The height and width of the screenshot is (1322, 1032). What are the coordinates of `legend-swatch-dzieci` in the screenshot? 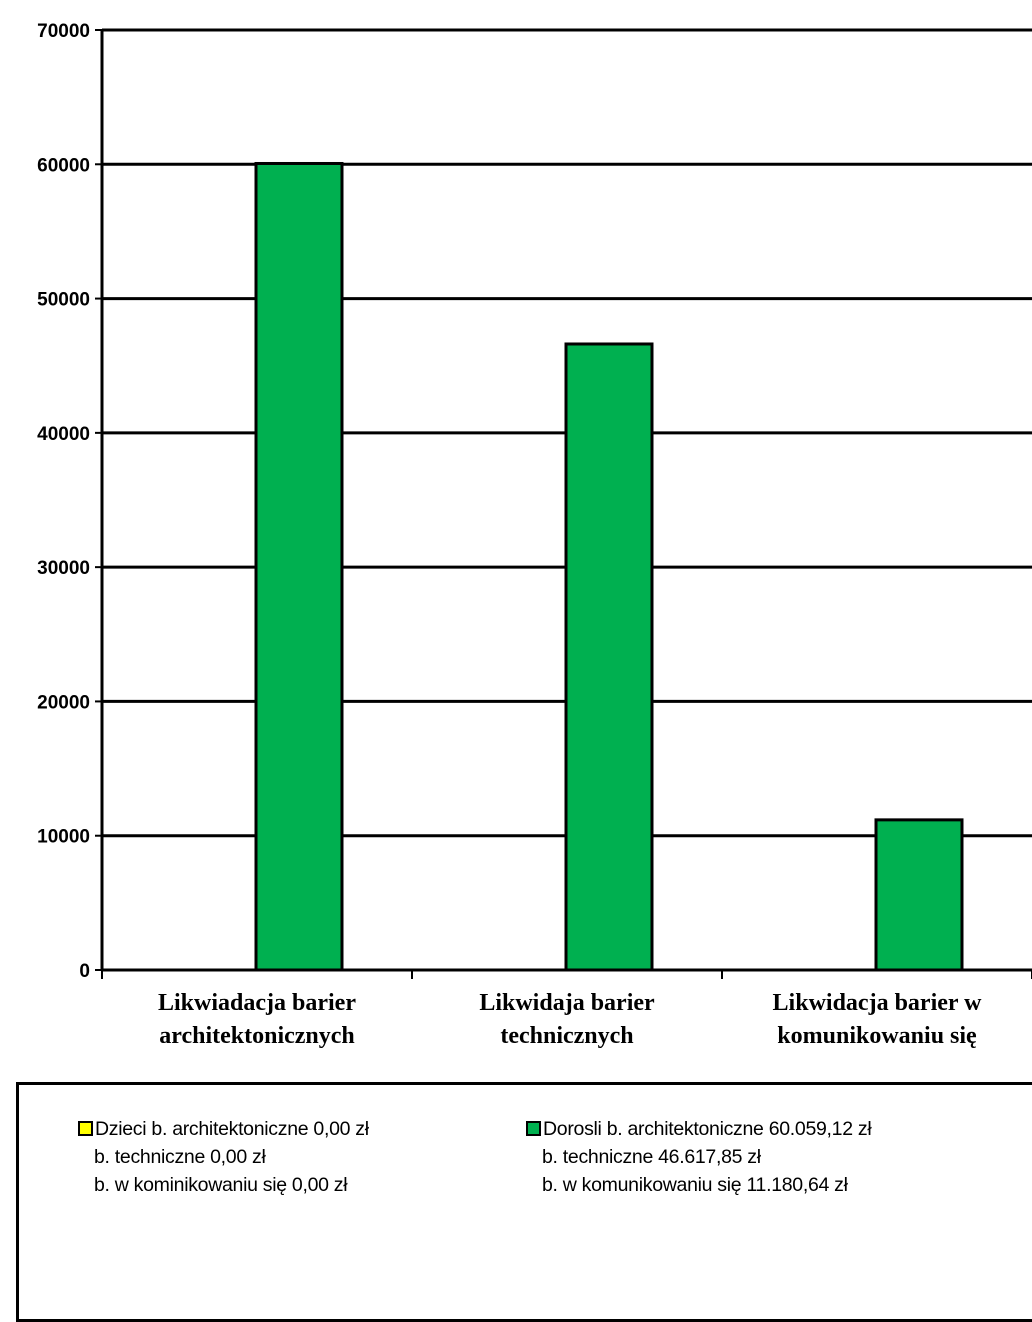 It's located at (85, 1128).